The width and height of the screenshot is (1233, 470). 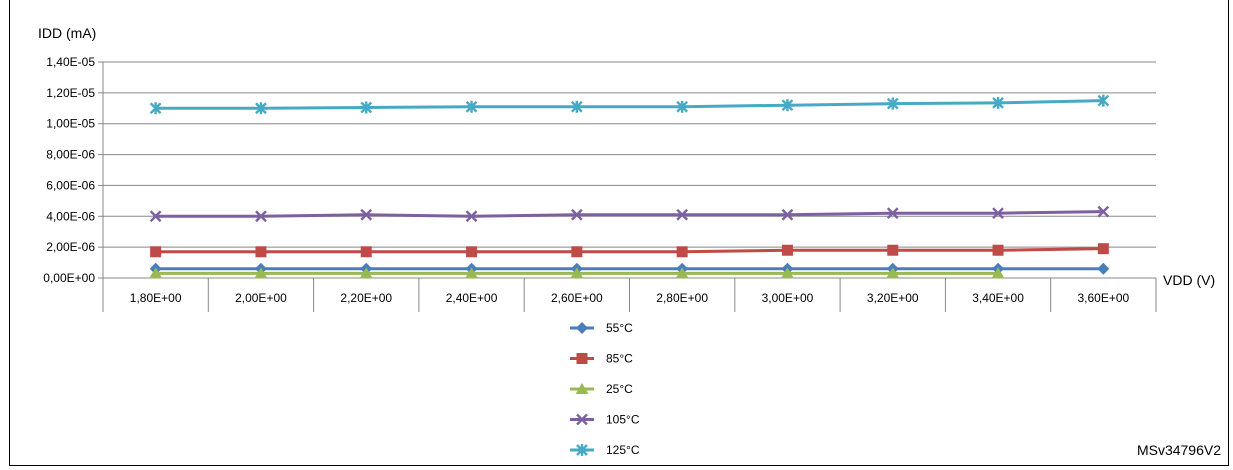 What do you see at coordinates (70, 247) in the screenshot?
I see `y-tick-label: 2,00E-06` at bounding box center [70, 247].